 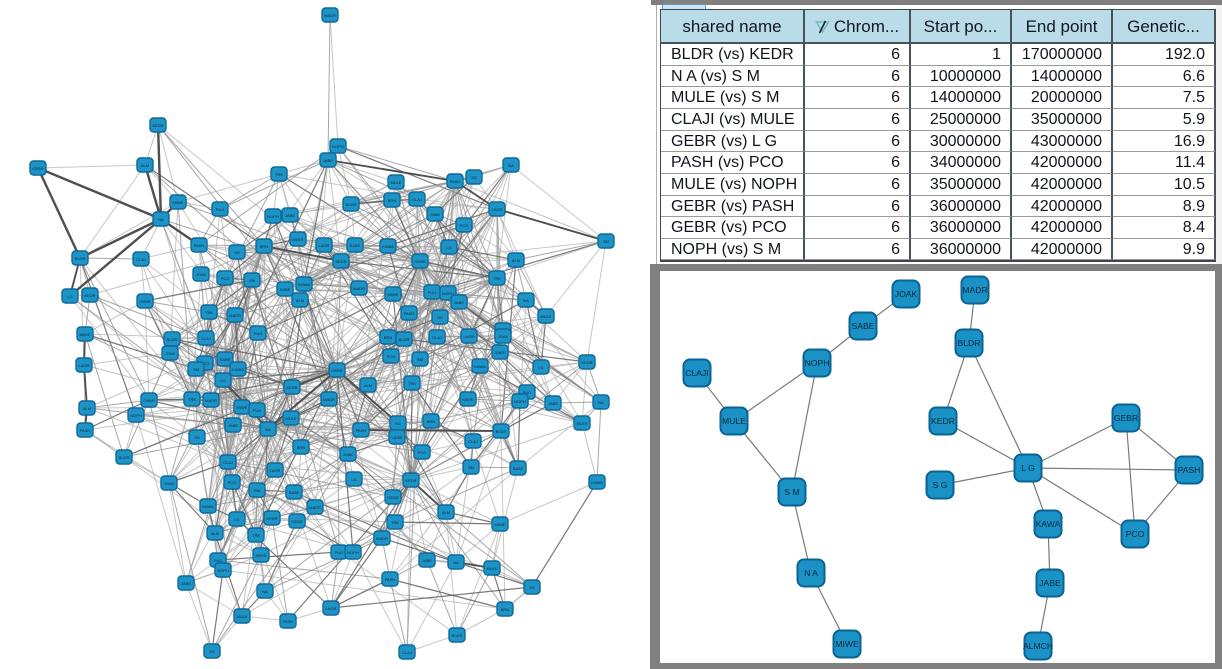 What do you see at coordinates (940, 485) in the screenshot?
I see `svg-text: S G` at bounding box center [940, 485].